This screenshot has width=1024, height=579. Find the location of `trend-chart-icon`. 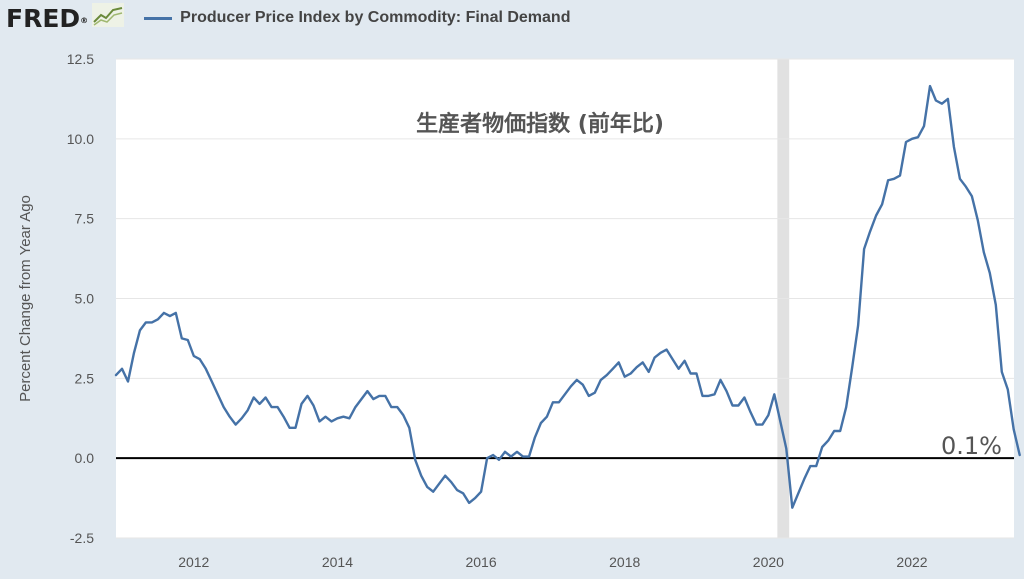

trend-chart-icon is located at coordinates (108, 18).